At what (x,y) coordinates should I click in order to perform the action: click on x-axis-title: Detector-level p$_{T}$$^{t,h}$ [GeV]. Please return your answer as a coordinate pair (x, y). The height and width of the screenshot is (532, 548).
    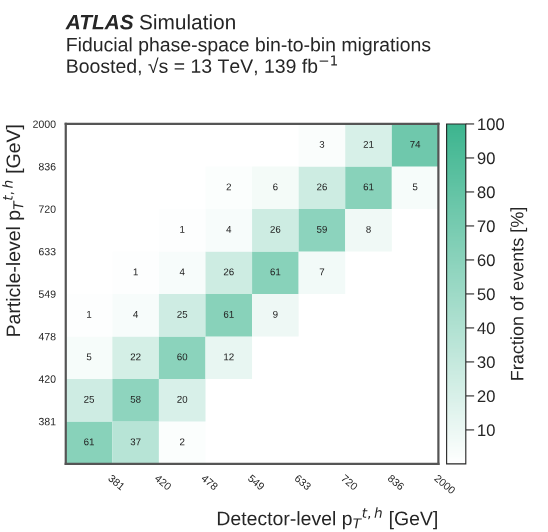
    Looking at the image, I should click on (327, 518).